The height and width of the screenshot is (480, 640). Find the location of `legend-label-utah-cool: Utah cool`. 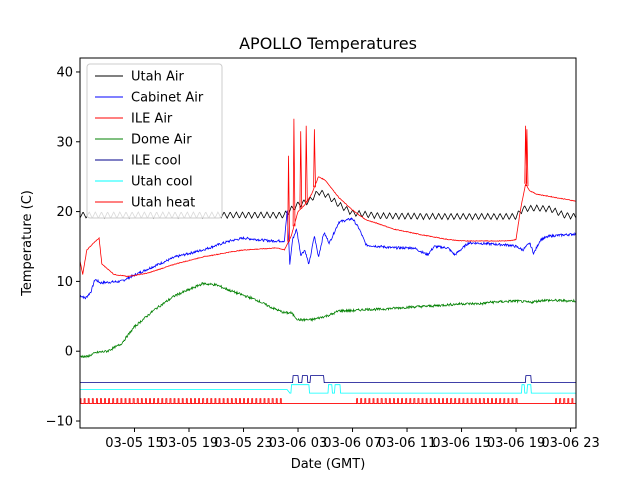

legend-label-utah-cool: Utah cool is located at coordinates (162, 182).